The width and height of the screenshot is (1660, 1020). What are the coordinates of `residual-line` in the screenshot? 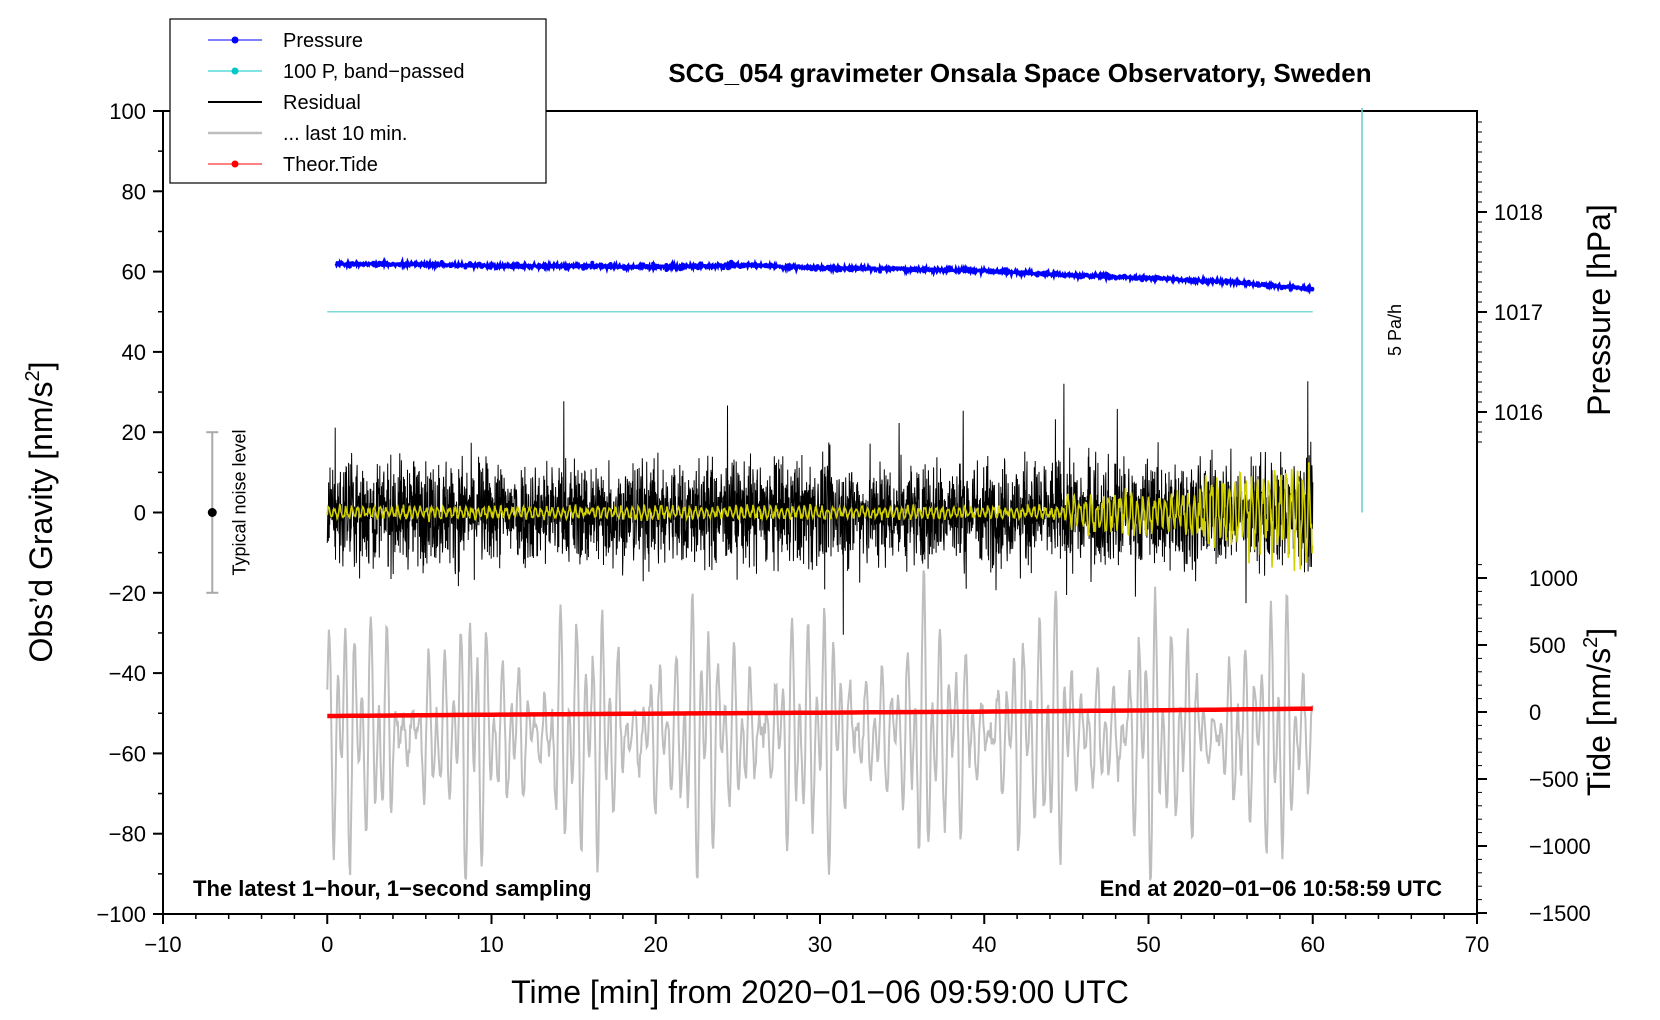 It's located at (820, 508).